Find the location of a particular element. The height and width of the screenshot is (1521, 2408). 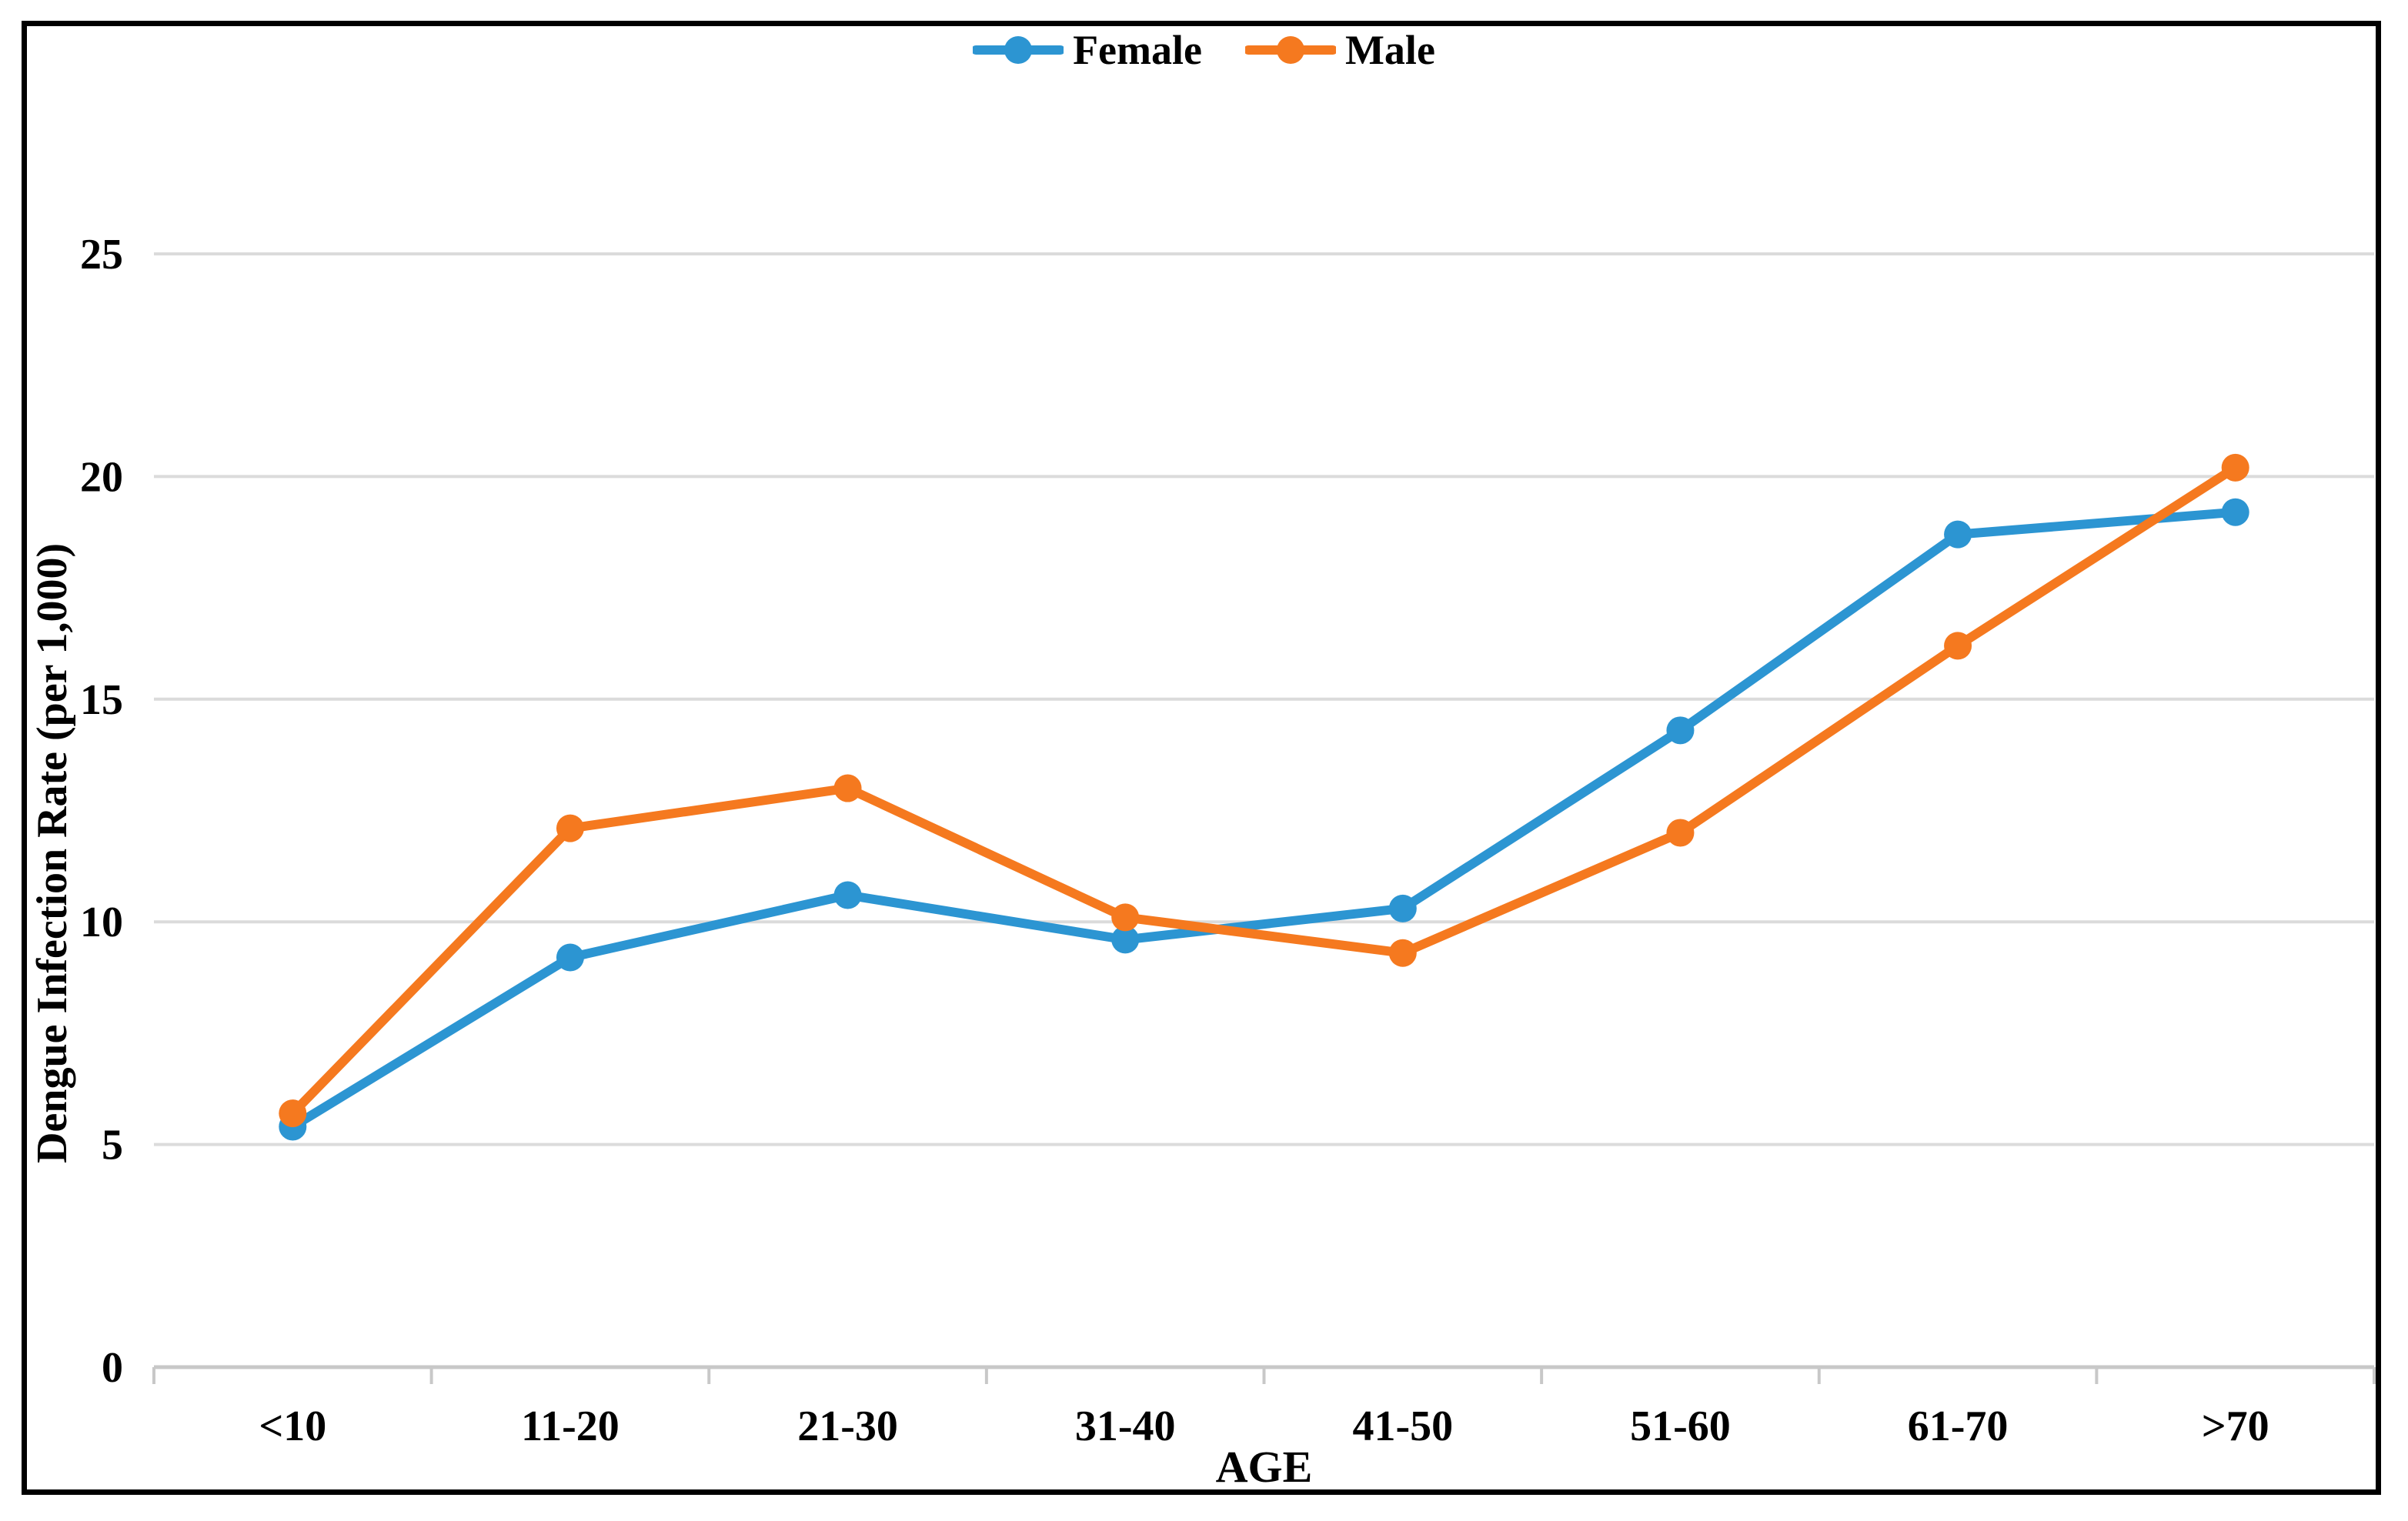

y-axis-title: Dengue Infection Rate (per 1,000) is located at coordinates (52, 852).